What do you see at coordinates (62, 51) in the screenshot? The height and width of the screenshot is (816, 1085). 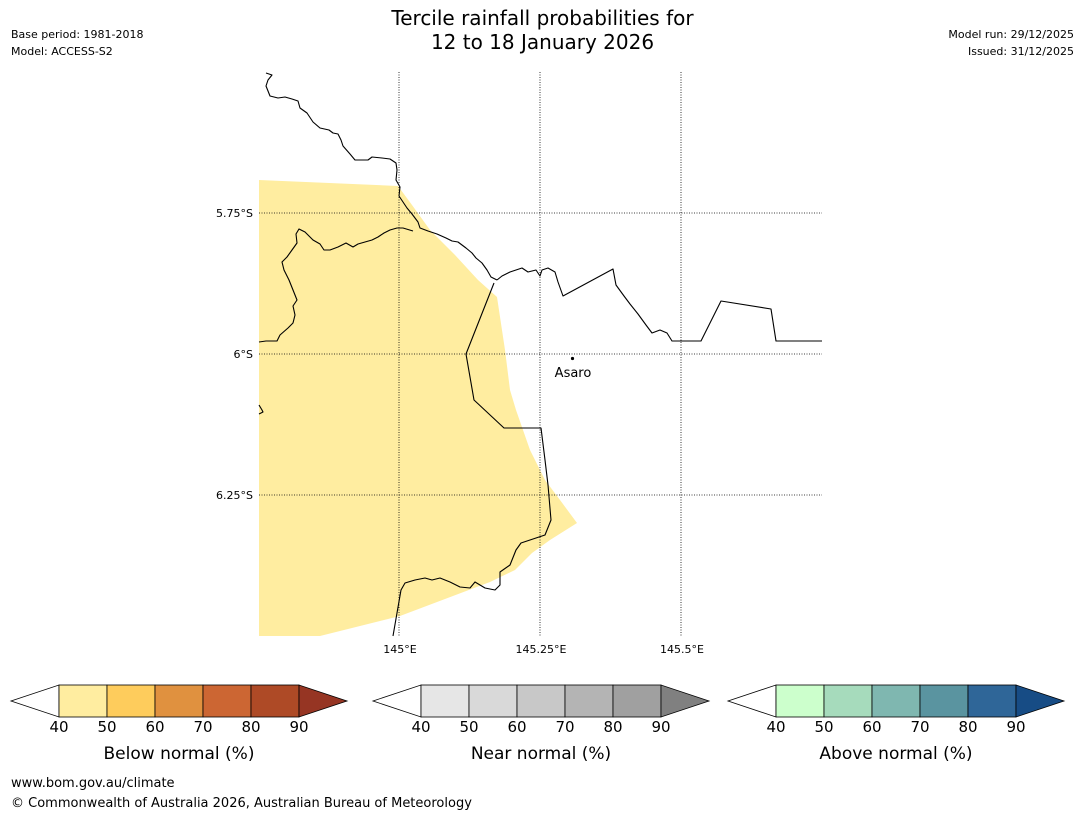 I see `model-name: Model: ACCESS-S2` at bounding box center [62, 51].